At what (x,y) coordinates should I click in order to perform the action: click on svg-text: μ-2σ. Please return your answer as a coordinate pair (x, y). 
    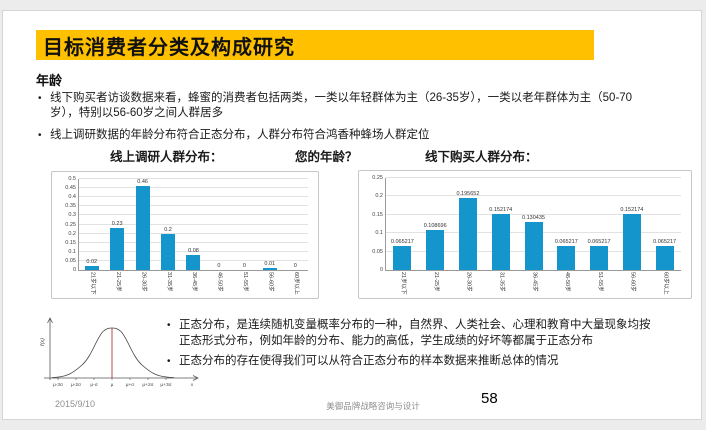
    Looking at the image, I should click on (76, 385).